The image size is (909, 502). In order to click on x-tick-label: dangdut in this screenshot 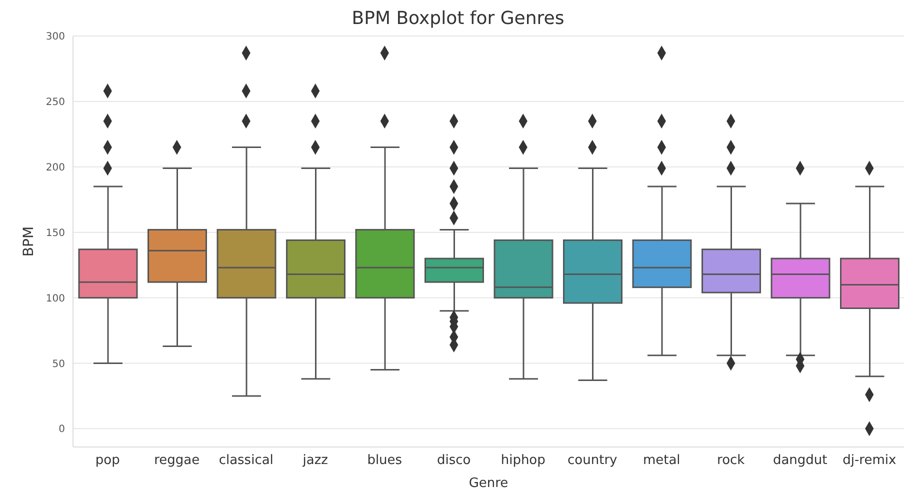, I will do `click(800, 460)`.